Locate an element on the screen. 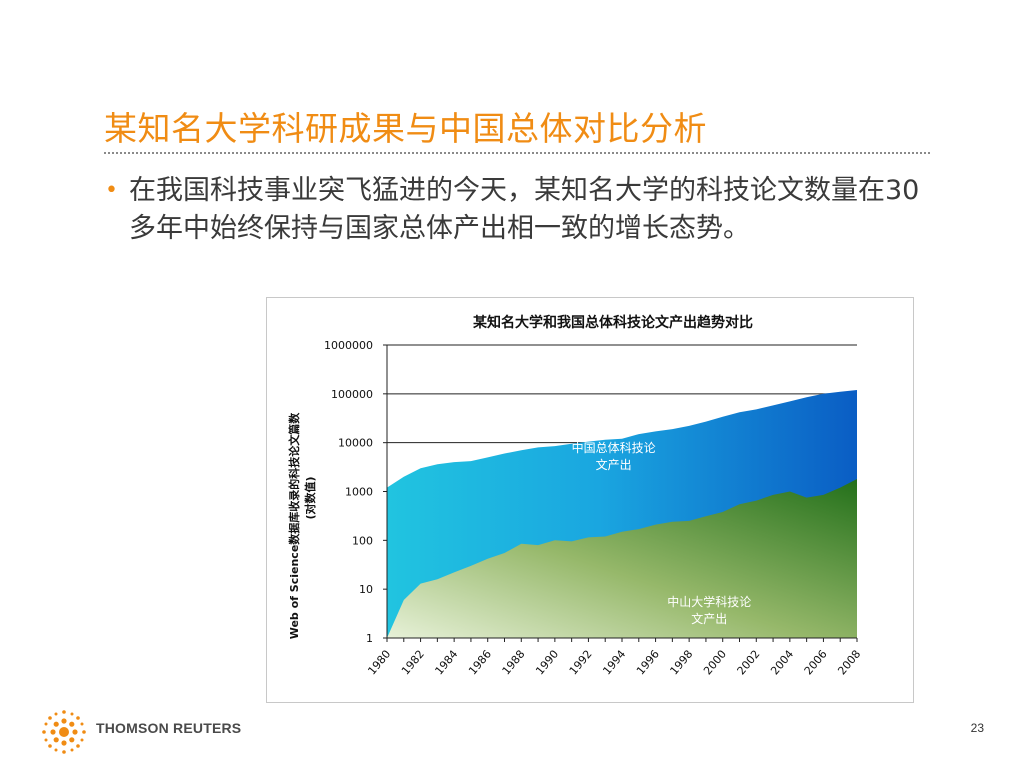  x-tick-label: 1980 is located at coordinates (379, 663).